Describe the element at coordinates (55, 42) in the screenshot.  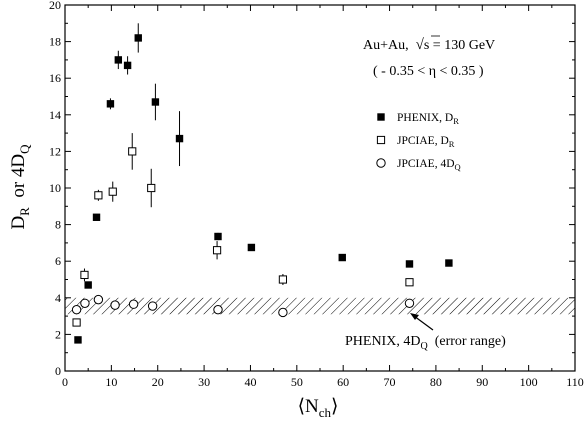
I see `y-tick-label: 18` at that location.